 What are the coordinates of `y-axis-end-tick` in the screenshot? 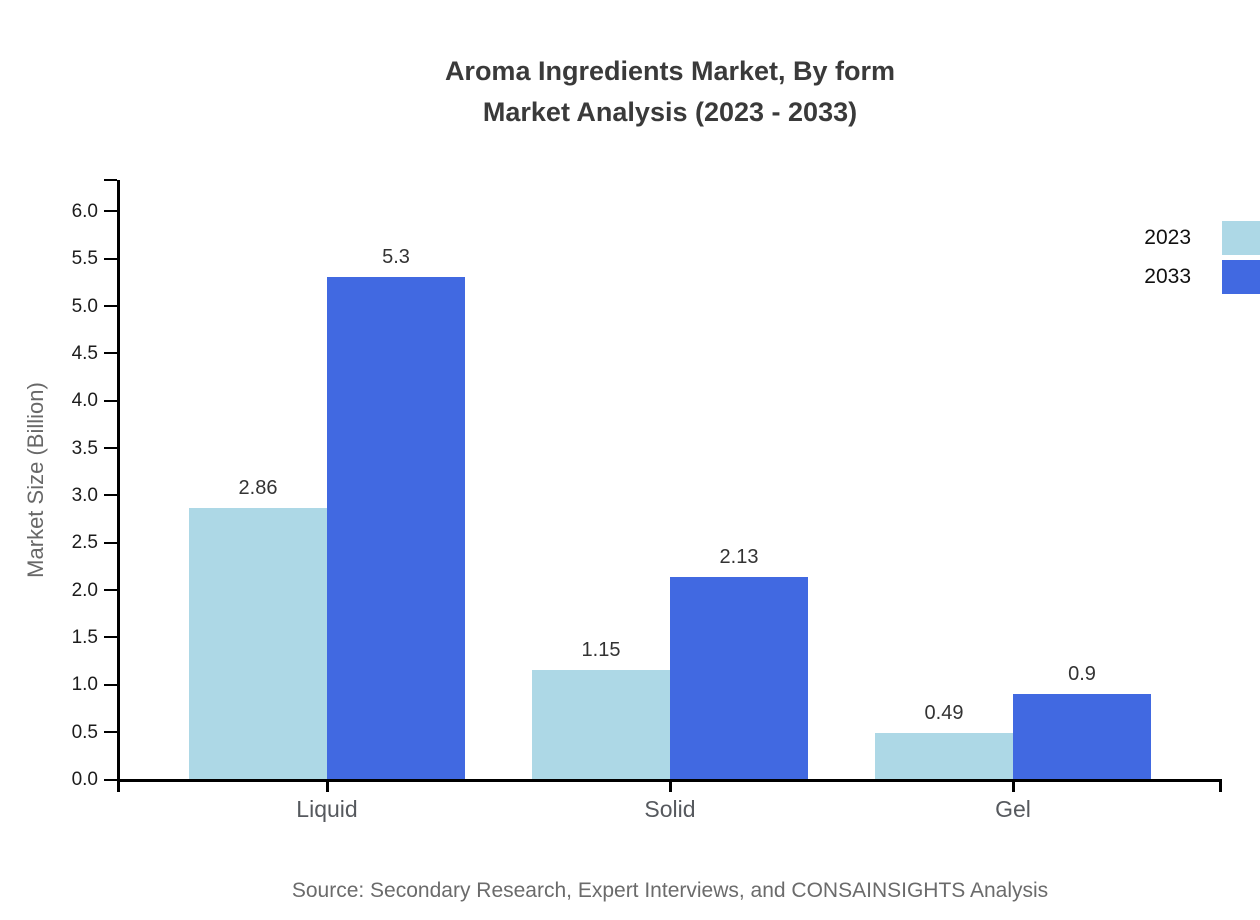 It's located at (110, 180).